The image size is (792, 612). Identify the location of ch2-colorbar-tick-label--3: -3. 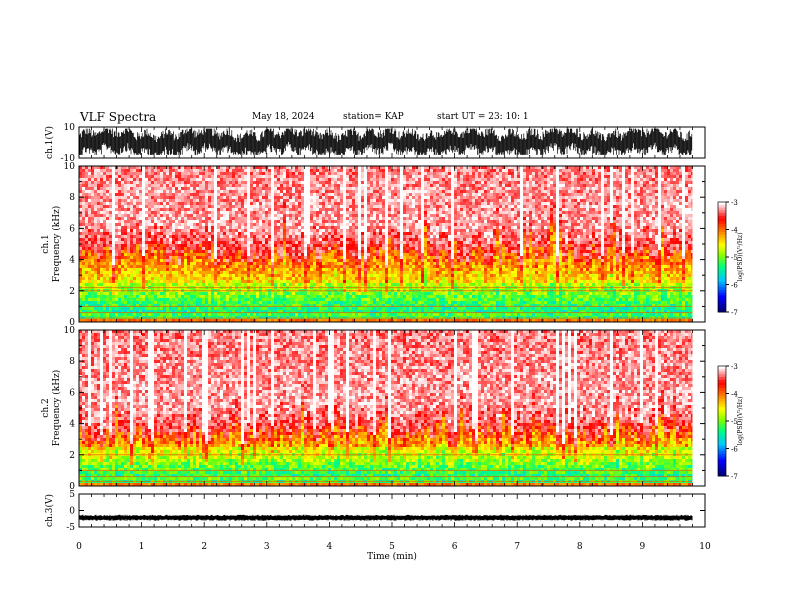
(734, 367).